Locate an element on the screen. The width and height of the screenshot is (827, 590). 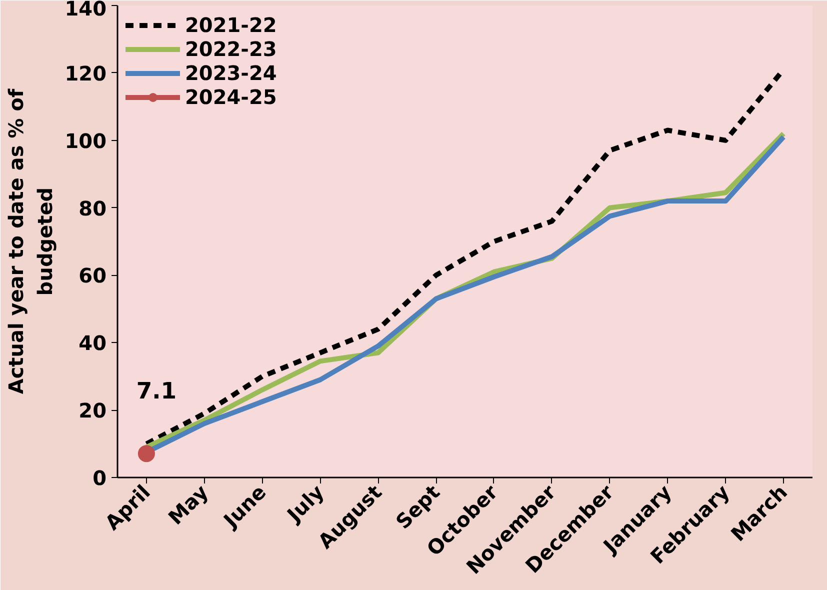
y-tick-label: 140 is located at coordinates (85, 10).